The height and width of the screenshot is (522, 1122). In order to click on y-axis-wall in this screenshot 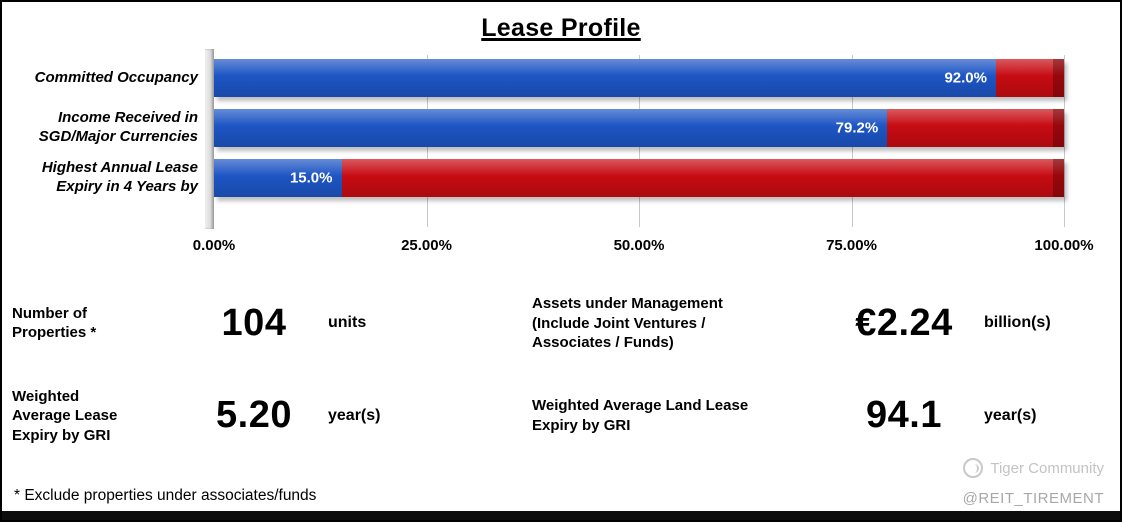, I will do `click(209, 139)`.